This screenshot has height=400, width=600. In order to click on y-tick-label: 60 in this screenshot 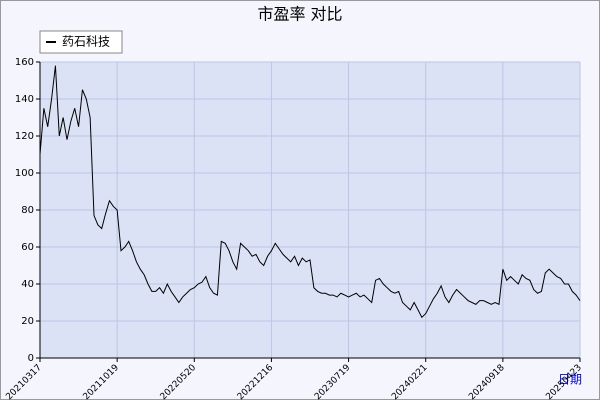, I will do `click(27, 247)`.